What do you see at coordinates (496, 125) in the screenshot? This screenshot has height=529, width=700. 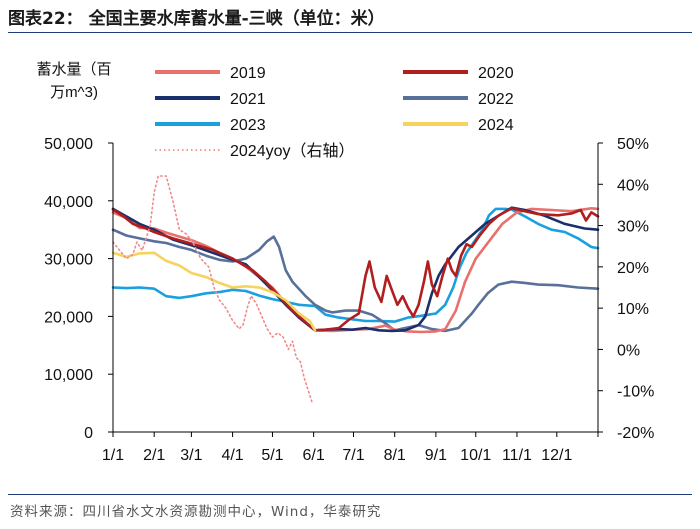 I see `legend-label: 2024` at bounding box center [496, 125].